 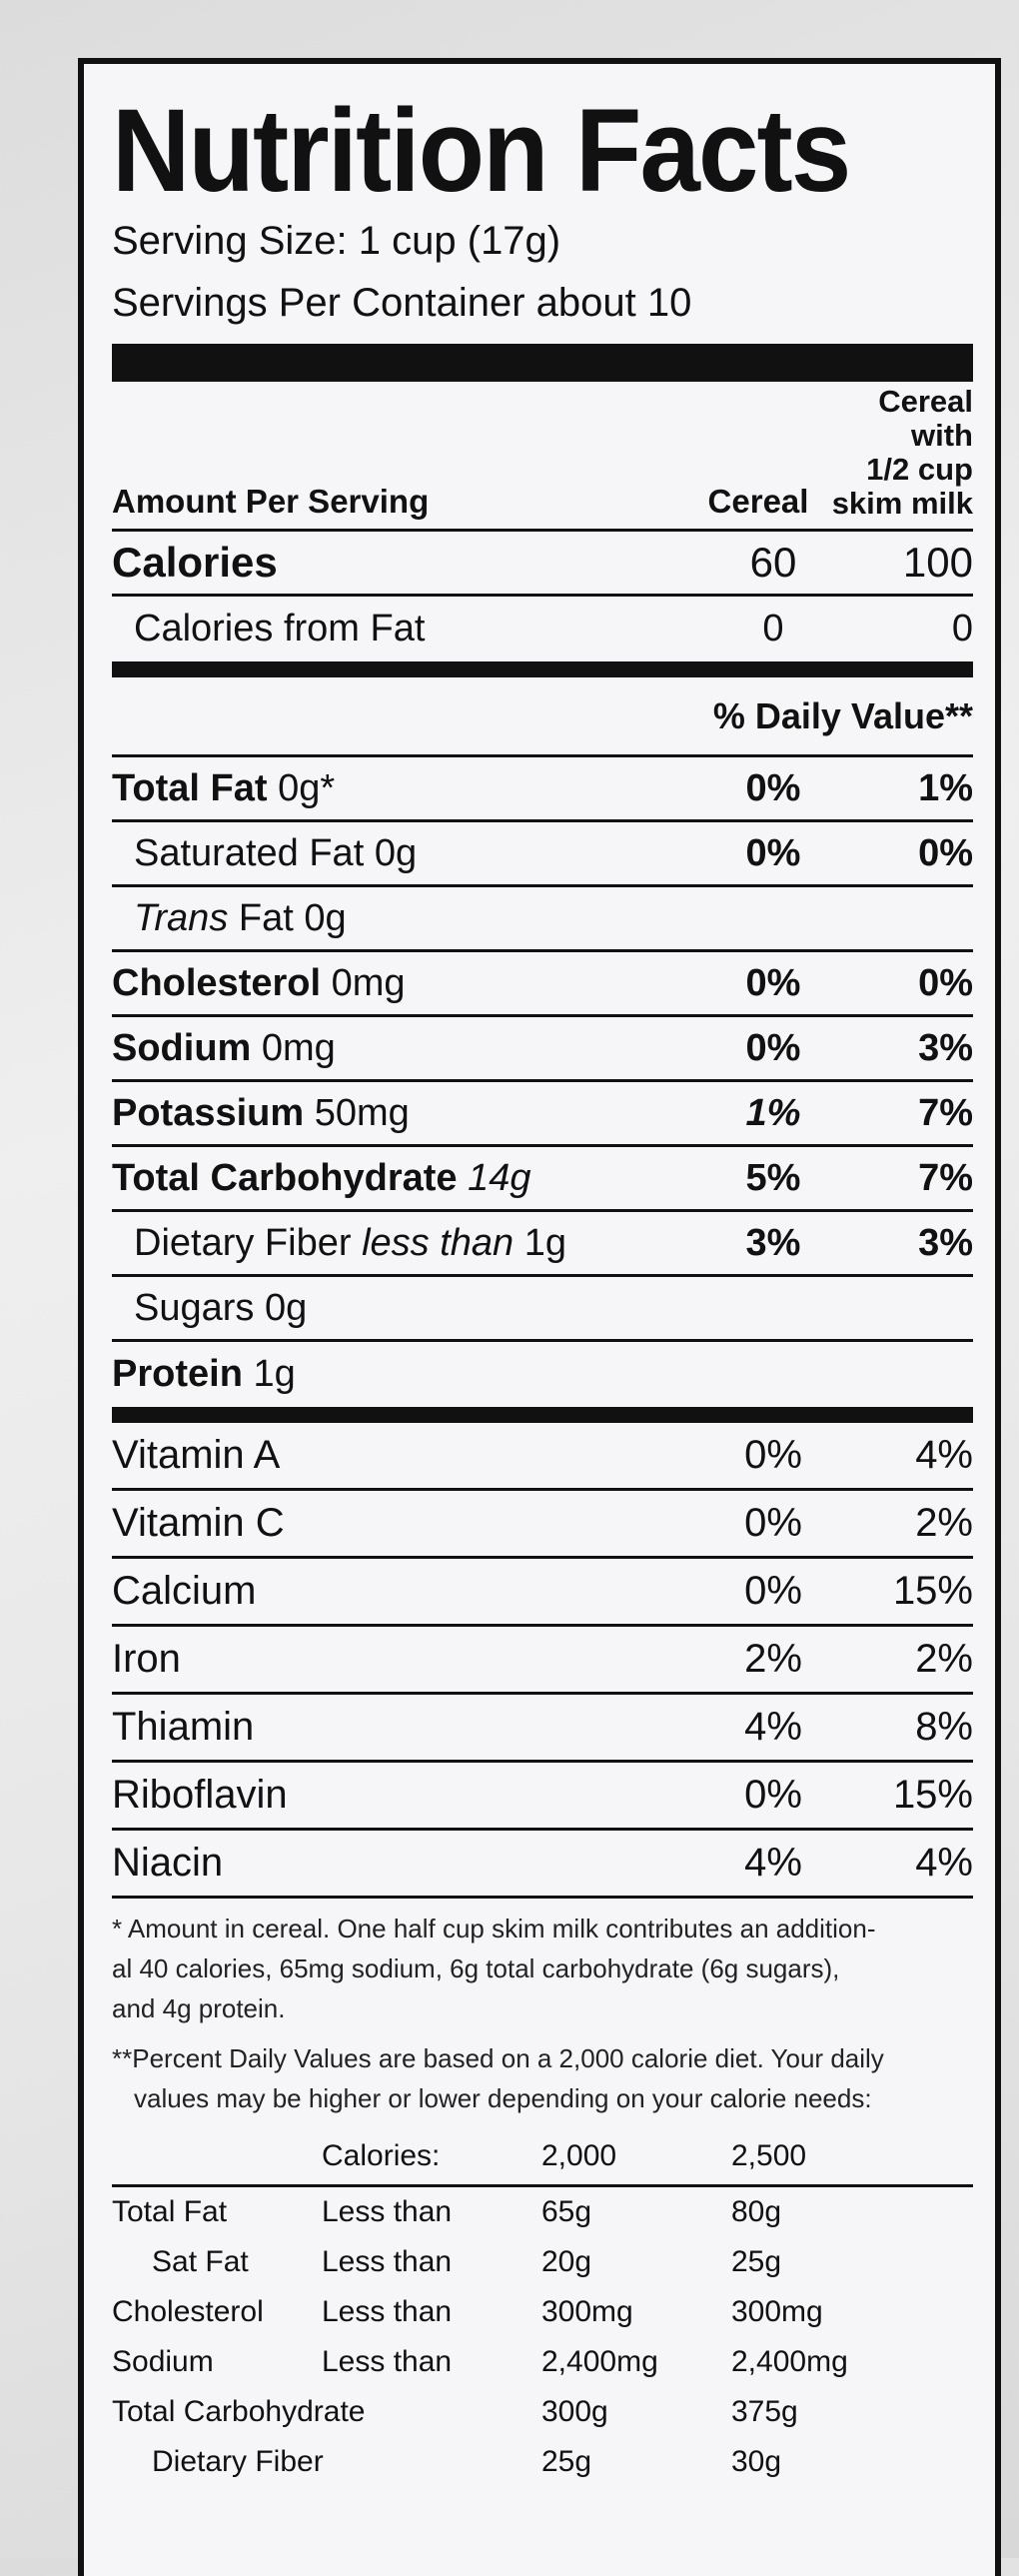 I want to click on vitamin-label: Calcium, so click(x=184, y=1591).